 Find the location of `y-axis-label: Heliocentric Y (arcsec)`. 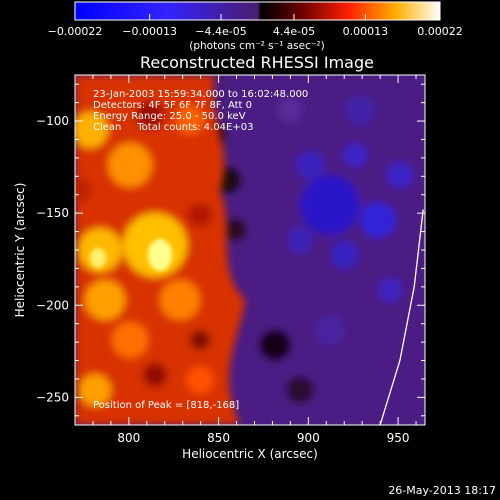

y-axis-label: Heliocentric Y (arcsec) is located at coordinates (20, 250).